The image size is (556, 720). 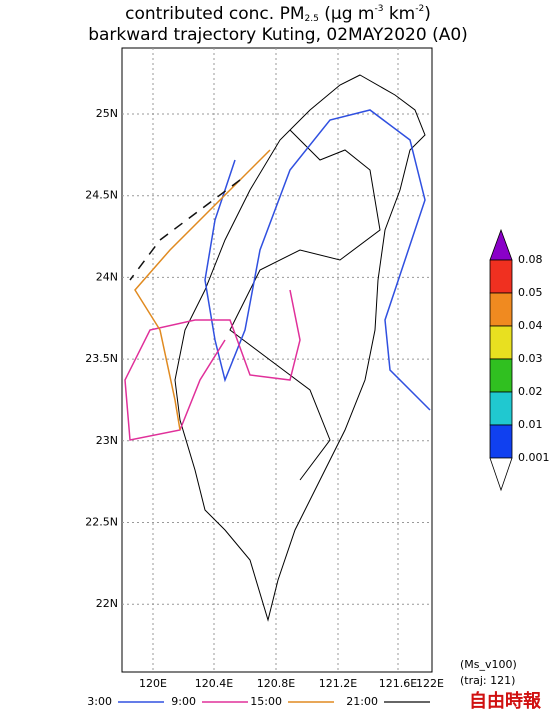 I want to click on y-tick-label: 24.5N, so click(x=101, y=195).